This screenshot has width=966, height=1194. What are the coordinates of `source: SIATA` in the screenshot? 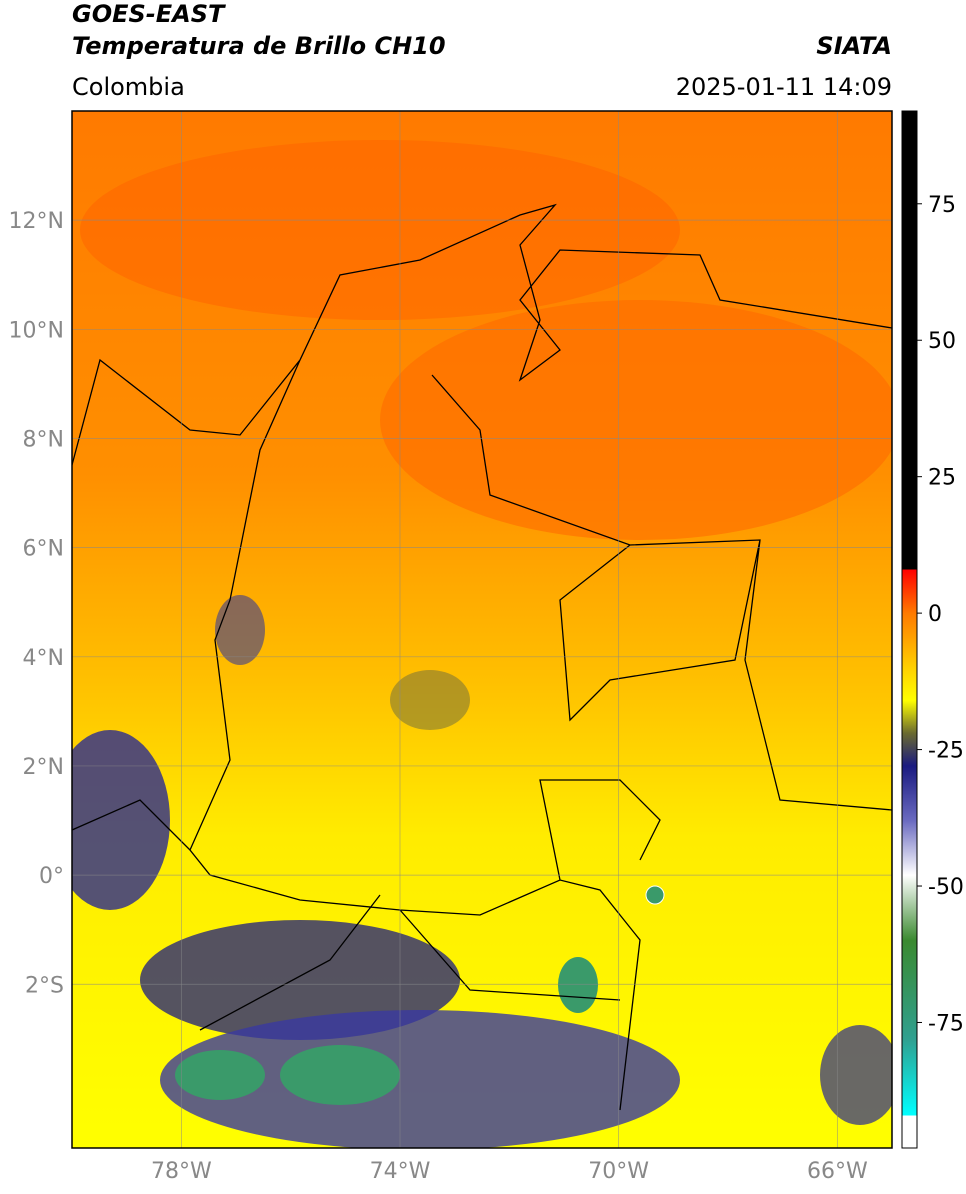 It's located at (854, 46).